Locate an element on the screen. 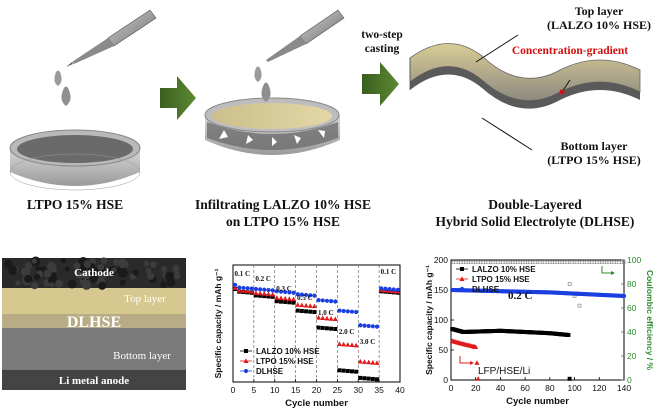 The image size is (658, 412). rate-label: 1.0 C is located at coordinates (326, 313).